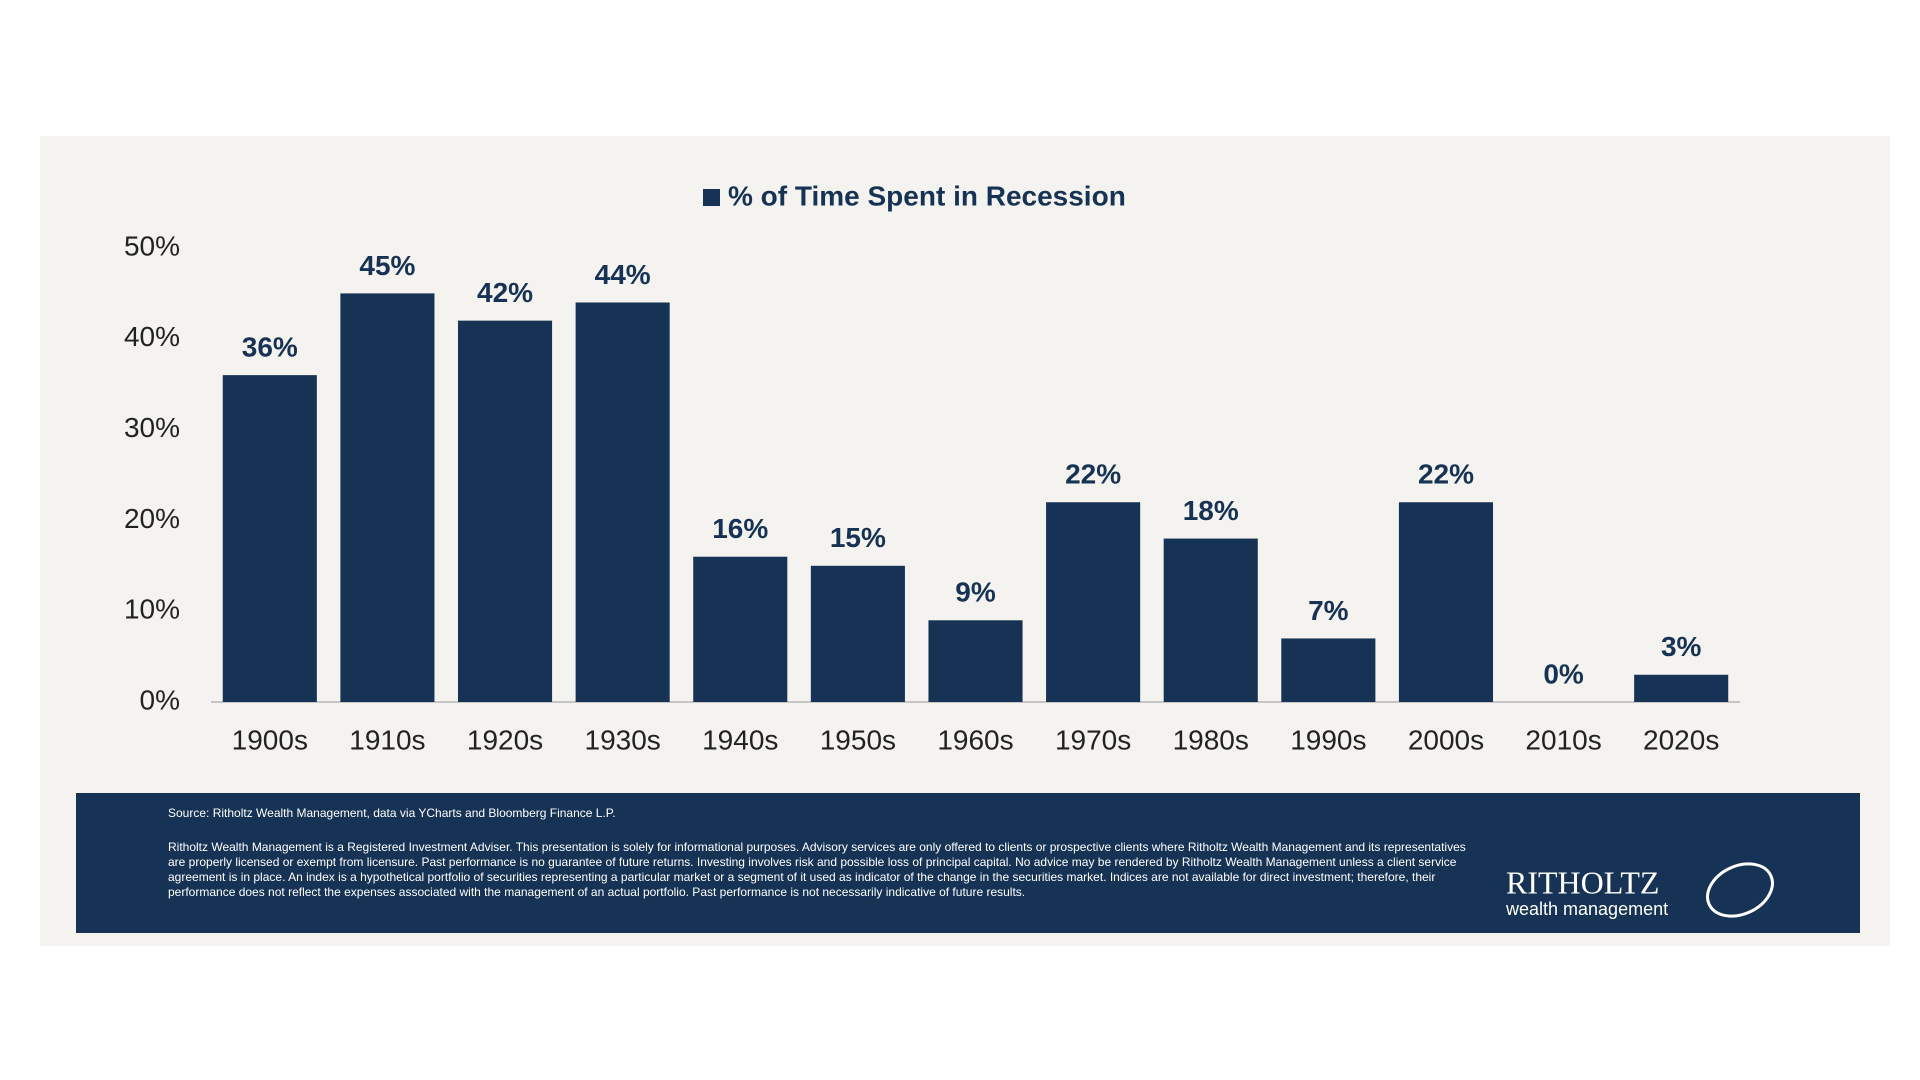 The image size is (1920, 1080). What do you see at coordinates (1563, 673) in the screenshot?
I see `value-label: 0%` at bounding box center [1563, 673].